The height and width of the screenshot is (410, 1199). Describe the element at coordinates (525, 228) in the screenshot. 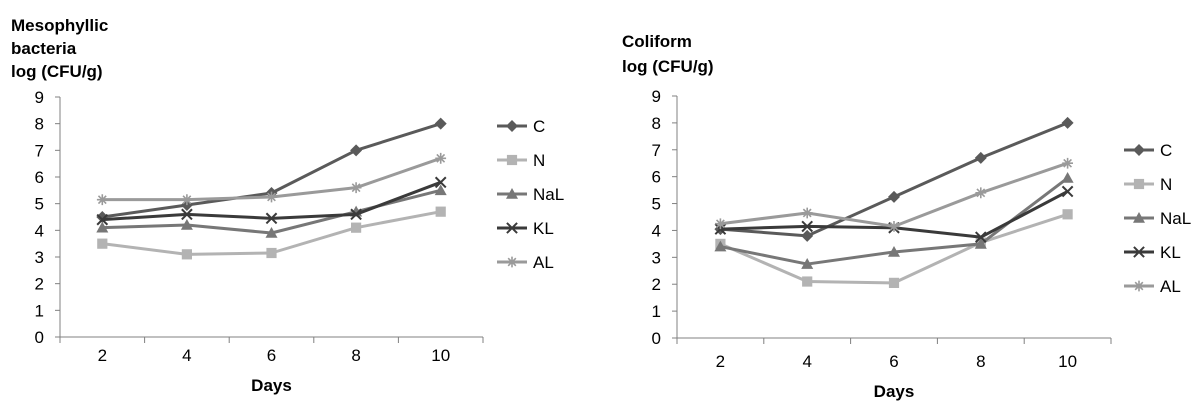

I see `legend-item: KL` at that location.